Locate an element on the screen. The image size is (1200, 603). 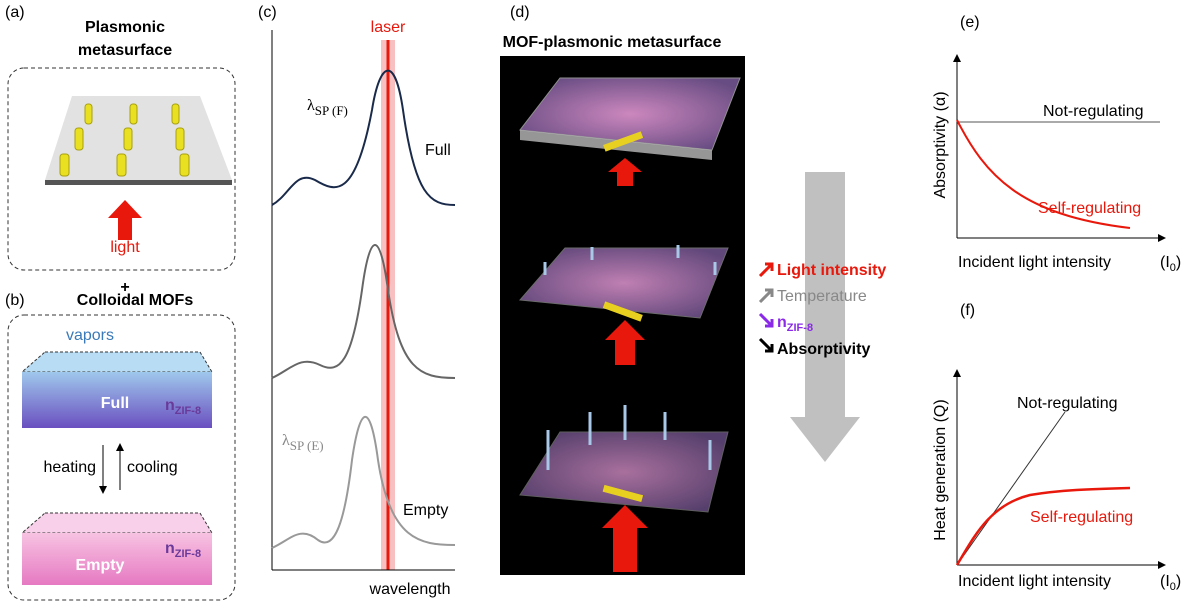
mof-full is located at coordinates (117, 400).